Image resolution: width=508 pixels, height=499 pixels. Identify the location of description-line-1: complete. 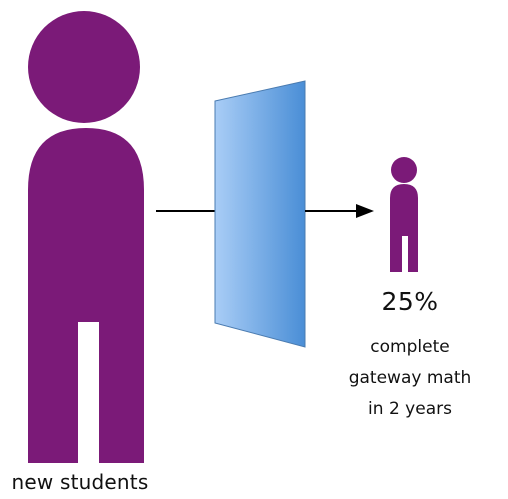
(410, 347).